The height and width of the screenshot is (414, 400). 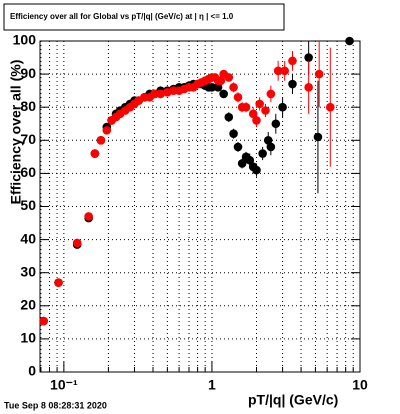 I want to click on footer: Tue Sep 8 08:28:31 2020, so click(x=55, y=405).